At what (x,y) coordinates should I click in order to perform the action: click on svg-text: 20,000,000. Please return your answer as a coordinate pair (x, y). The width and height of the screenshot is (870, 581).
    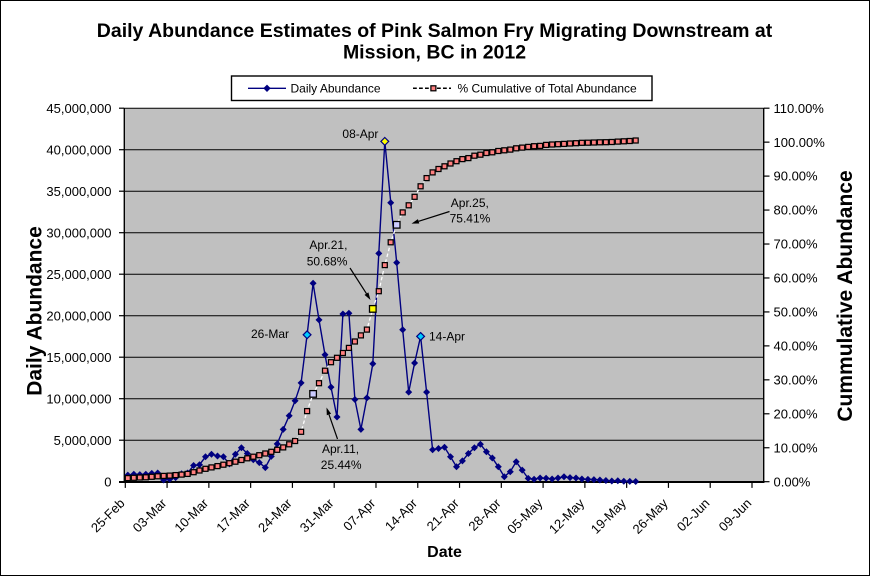
    Looking at the image, I should click on (78, 315).